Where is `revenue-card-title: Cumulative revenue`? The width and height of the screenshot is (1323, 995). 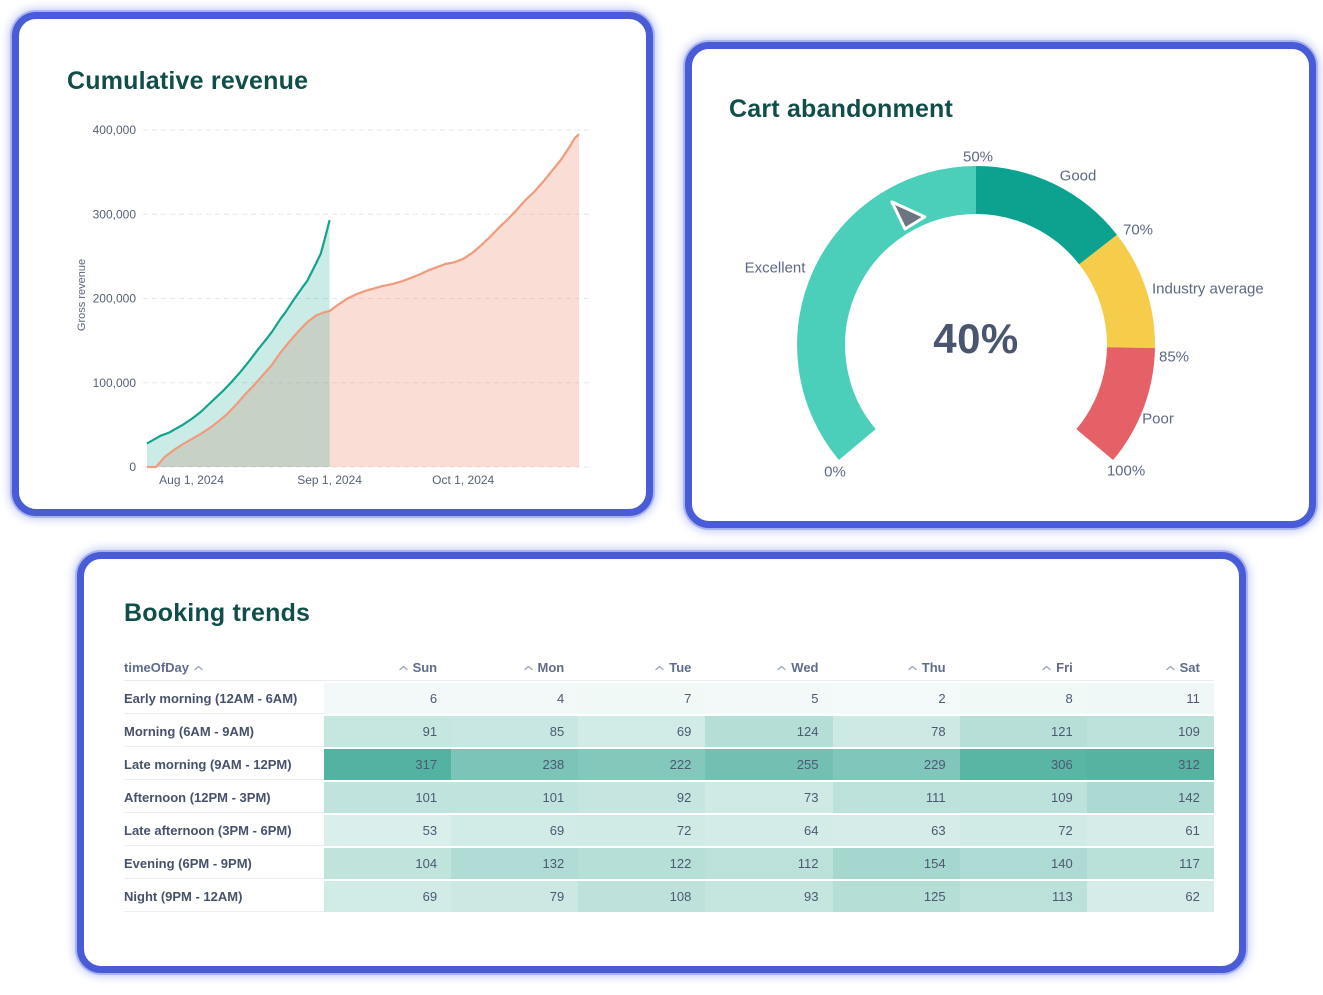 revenue-card-title: Cumulative revenue is located at coordinates (188, 81).